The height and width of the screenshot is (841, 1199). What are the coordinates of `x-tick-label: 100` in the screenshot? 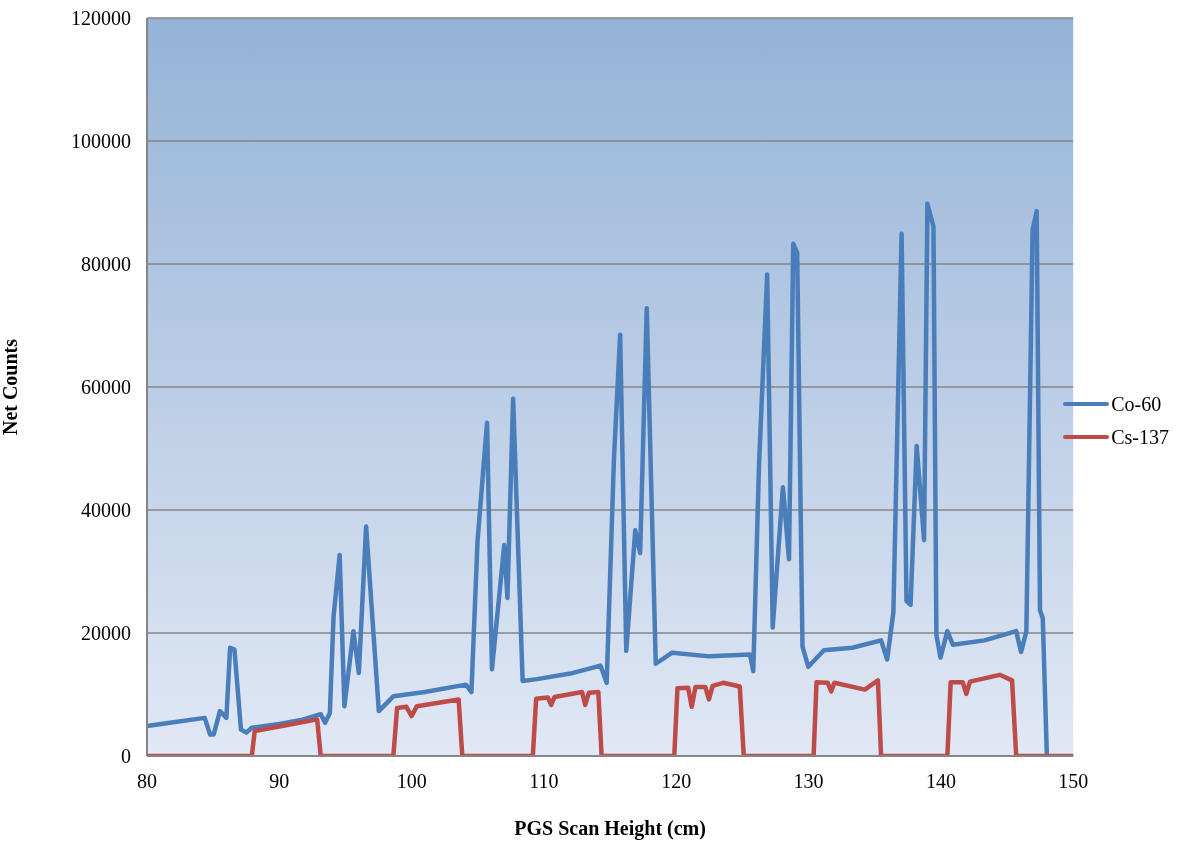 It's located at (411, 781).